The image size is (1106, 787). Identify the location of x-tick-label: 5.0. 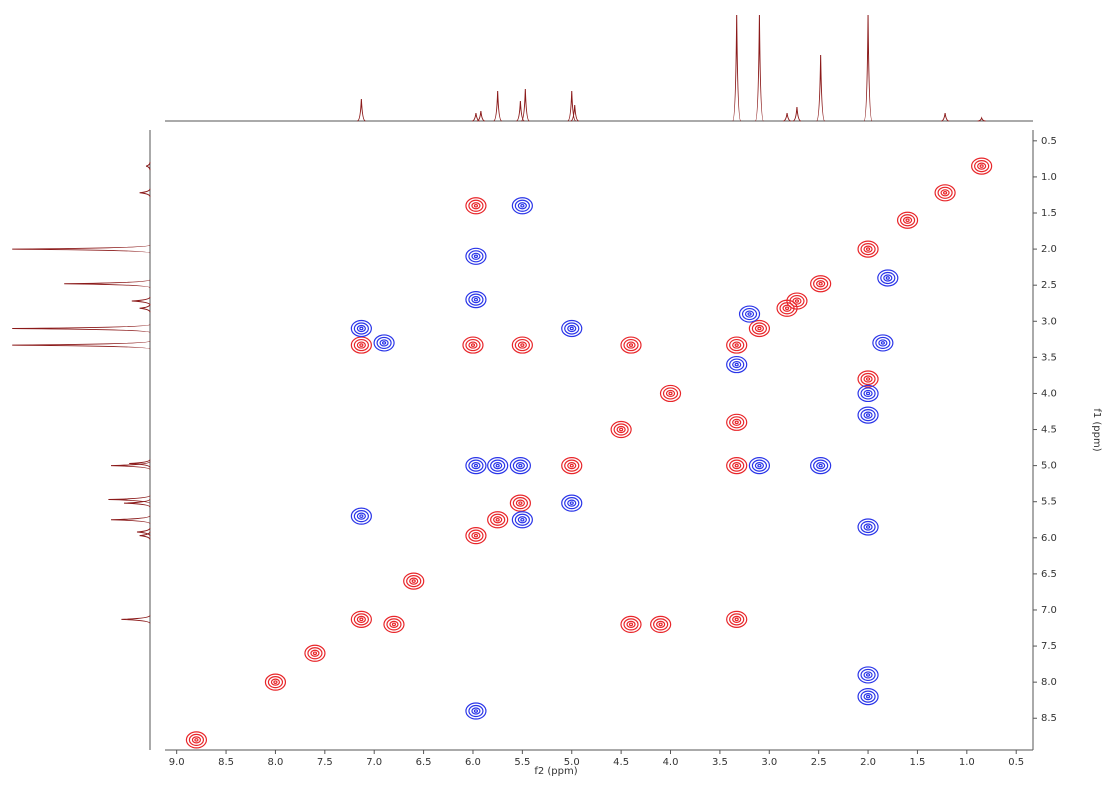
(572, 762).